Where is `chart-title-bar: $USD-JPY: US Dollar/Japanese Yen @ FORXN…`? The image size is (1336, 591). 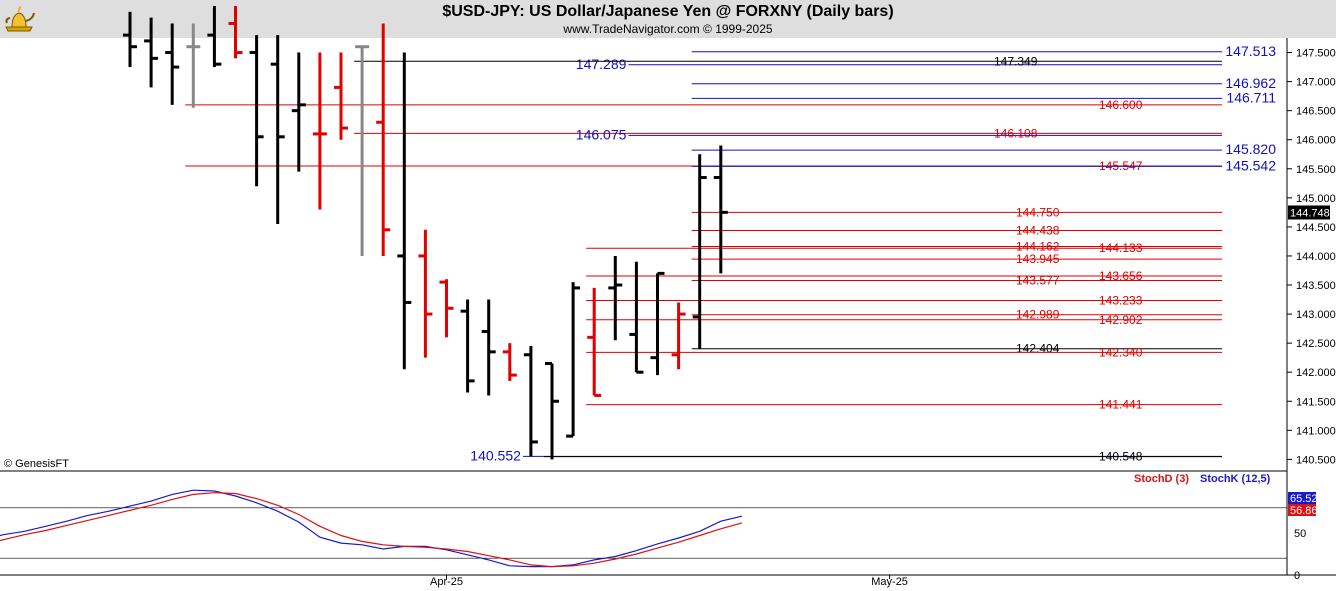
chart-title-bar: $USD-JPY: US Dollar/Japanese Yen @ FORXN… is located at coordinates (668, 19).